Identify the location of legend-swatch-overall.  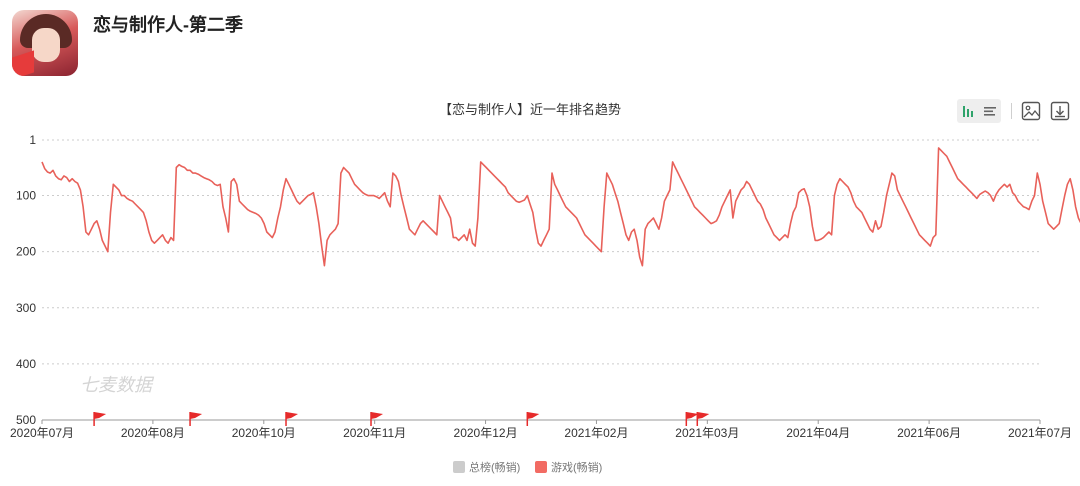
(459, 467).